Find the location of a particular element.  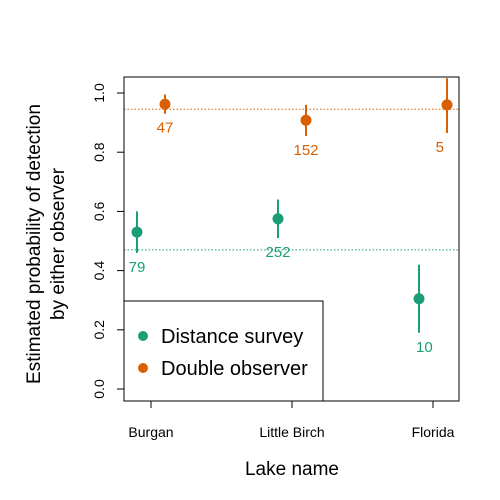

y-tick-label: 0.6 is located at coordinates (99, 211).